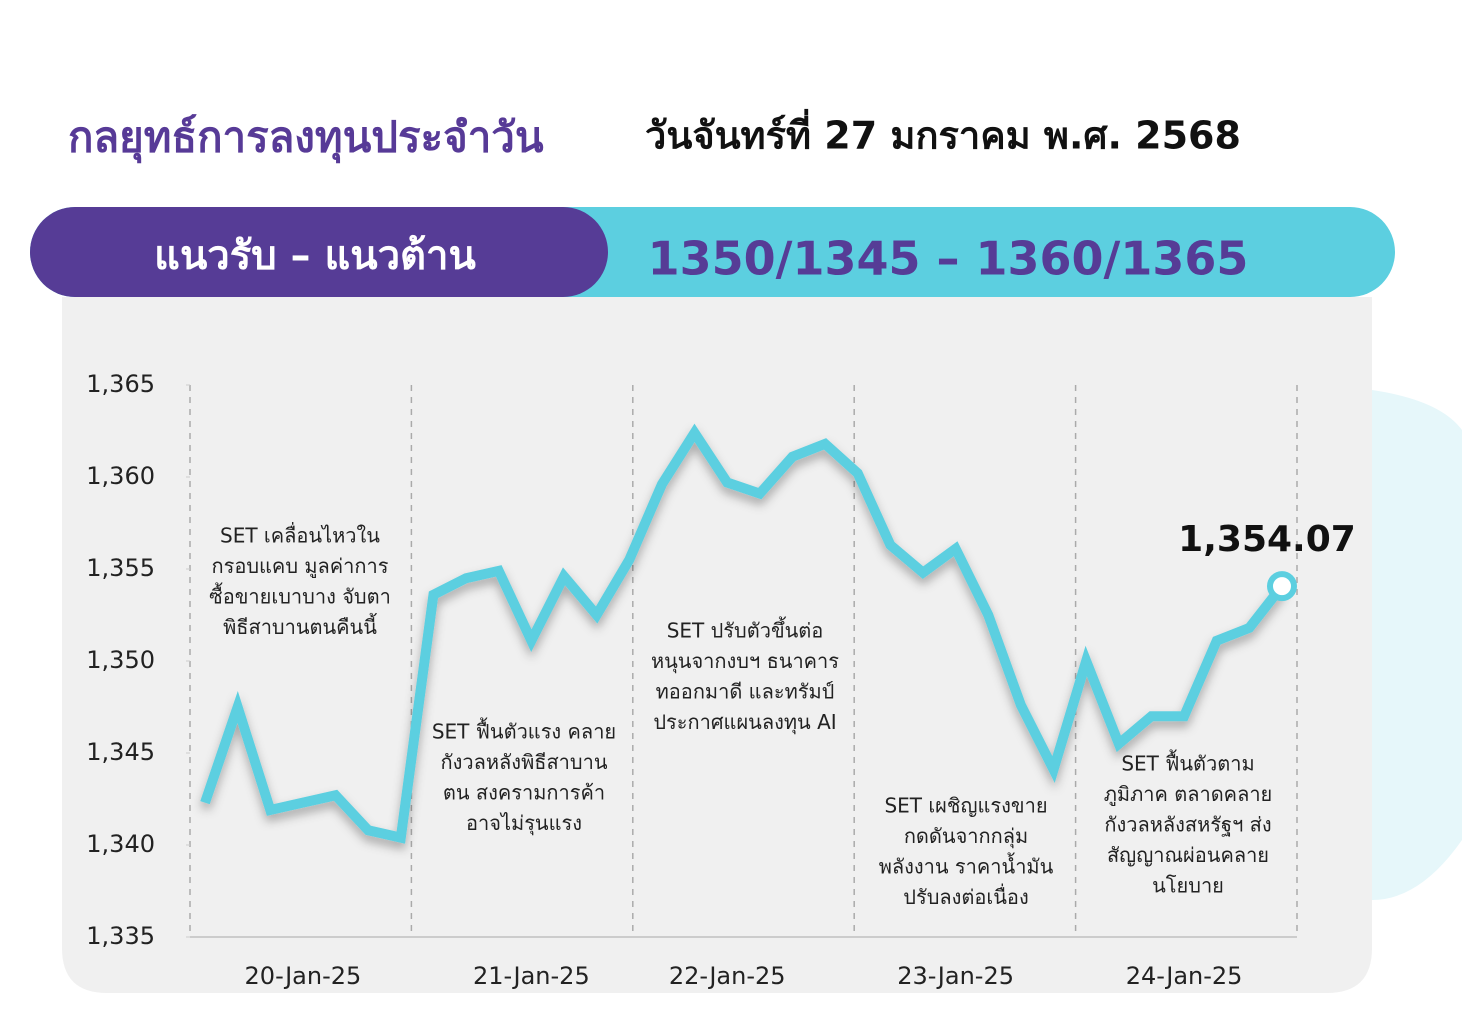  What do you see at coordinates (1188, 794) in the screenshot?
I see `annotation: ภูมิภาค ตลาดคลาย` at bounding box center [1188, 794].